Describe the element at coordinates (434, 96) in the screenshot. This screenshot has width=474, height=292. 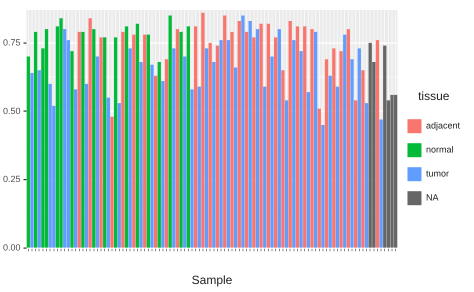
I see `legend-title: tissue` at that location.